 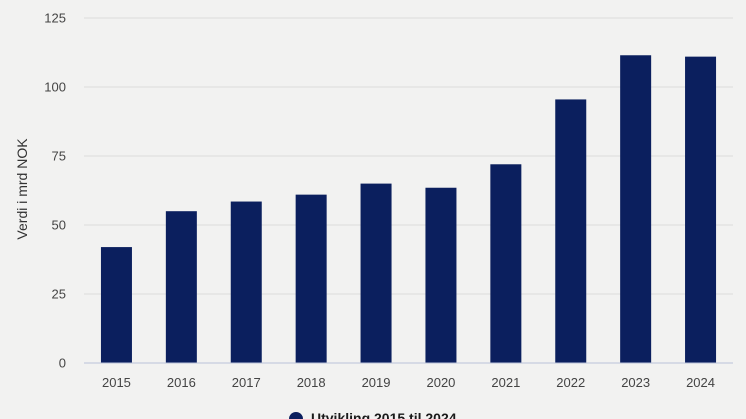 I want to click on y-tick-label: 0, so click(x=62, y=363).